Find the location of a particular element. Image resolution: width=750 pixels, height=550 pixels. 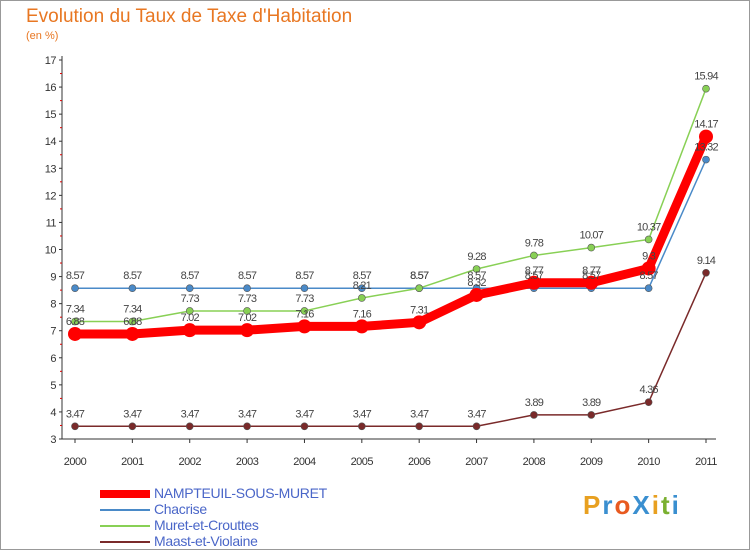

legend-label: Chacrise is located at coordinates (180, 509).